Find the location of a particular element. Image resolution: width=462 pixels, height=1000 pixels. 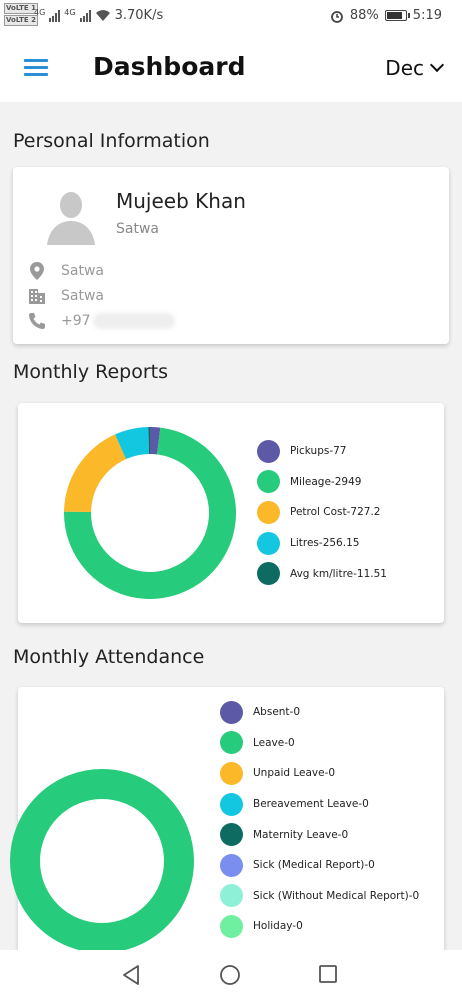

attendance-donut-chart is located at coordinates (102, 861).